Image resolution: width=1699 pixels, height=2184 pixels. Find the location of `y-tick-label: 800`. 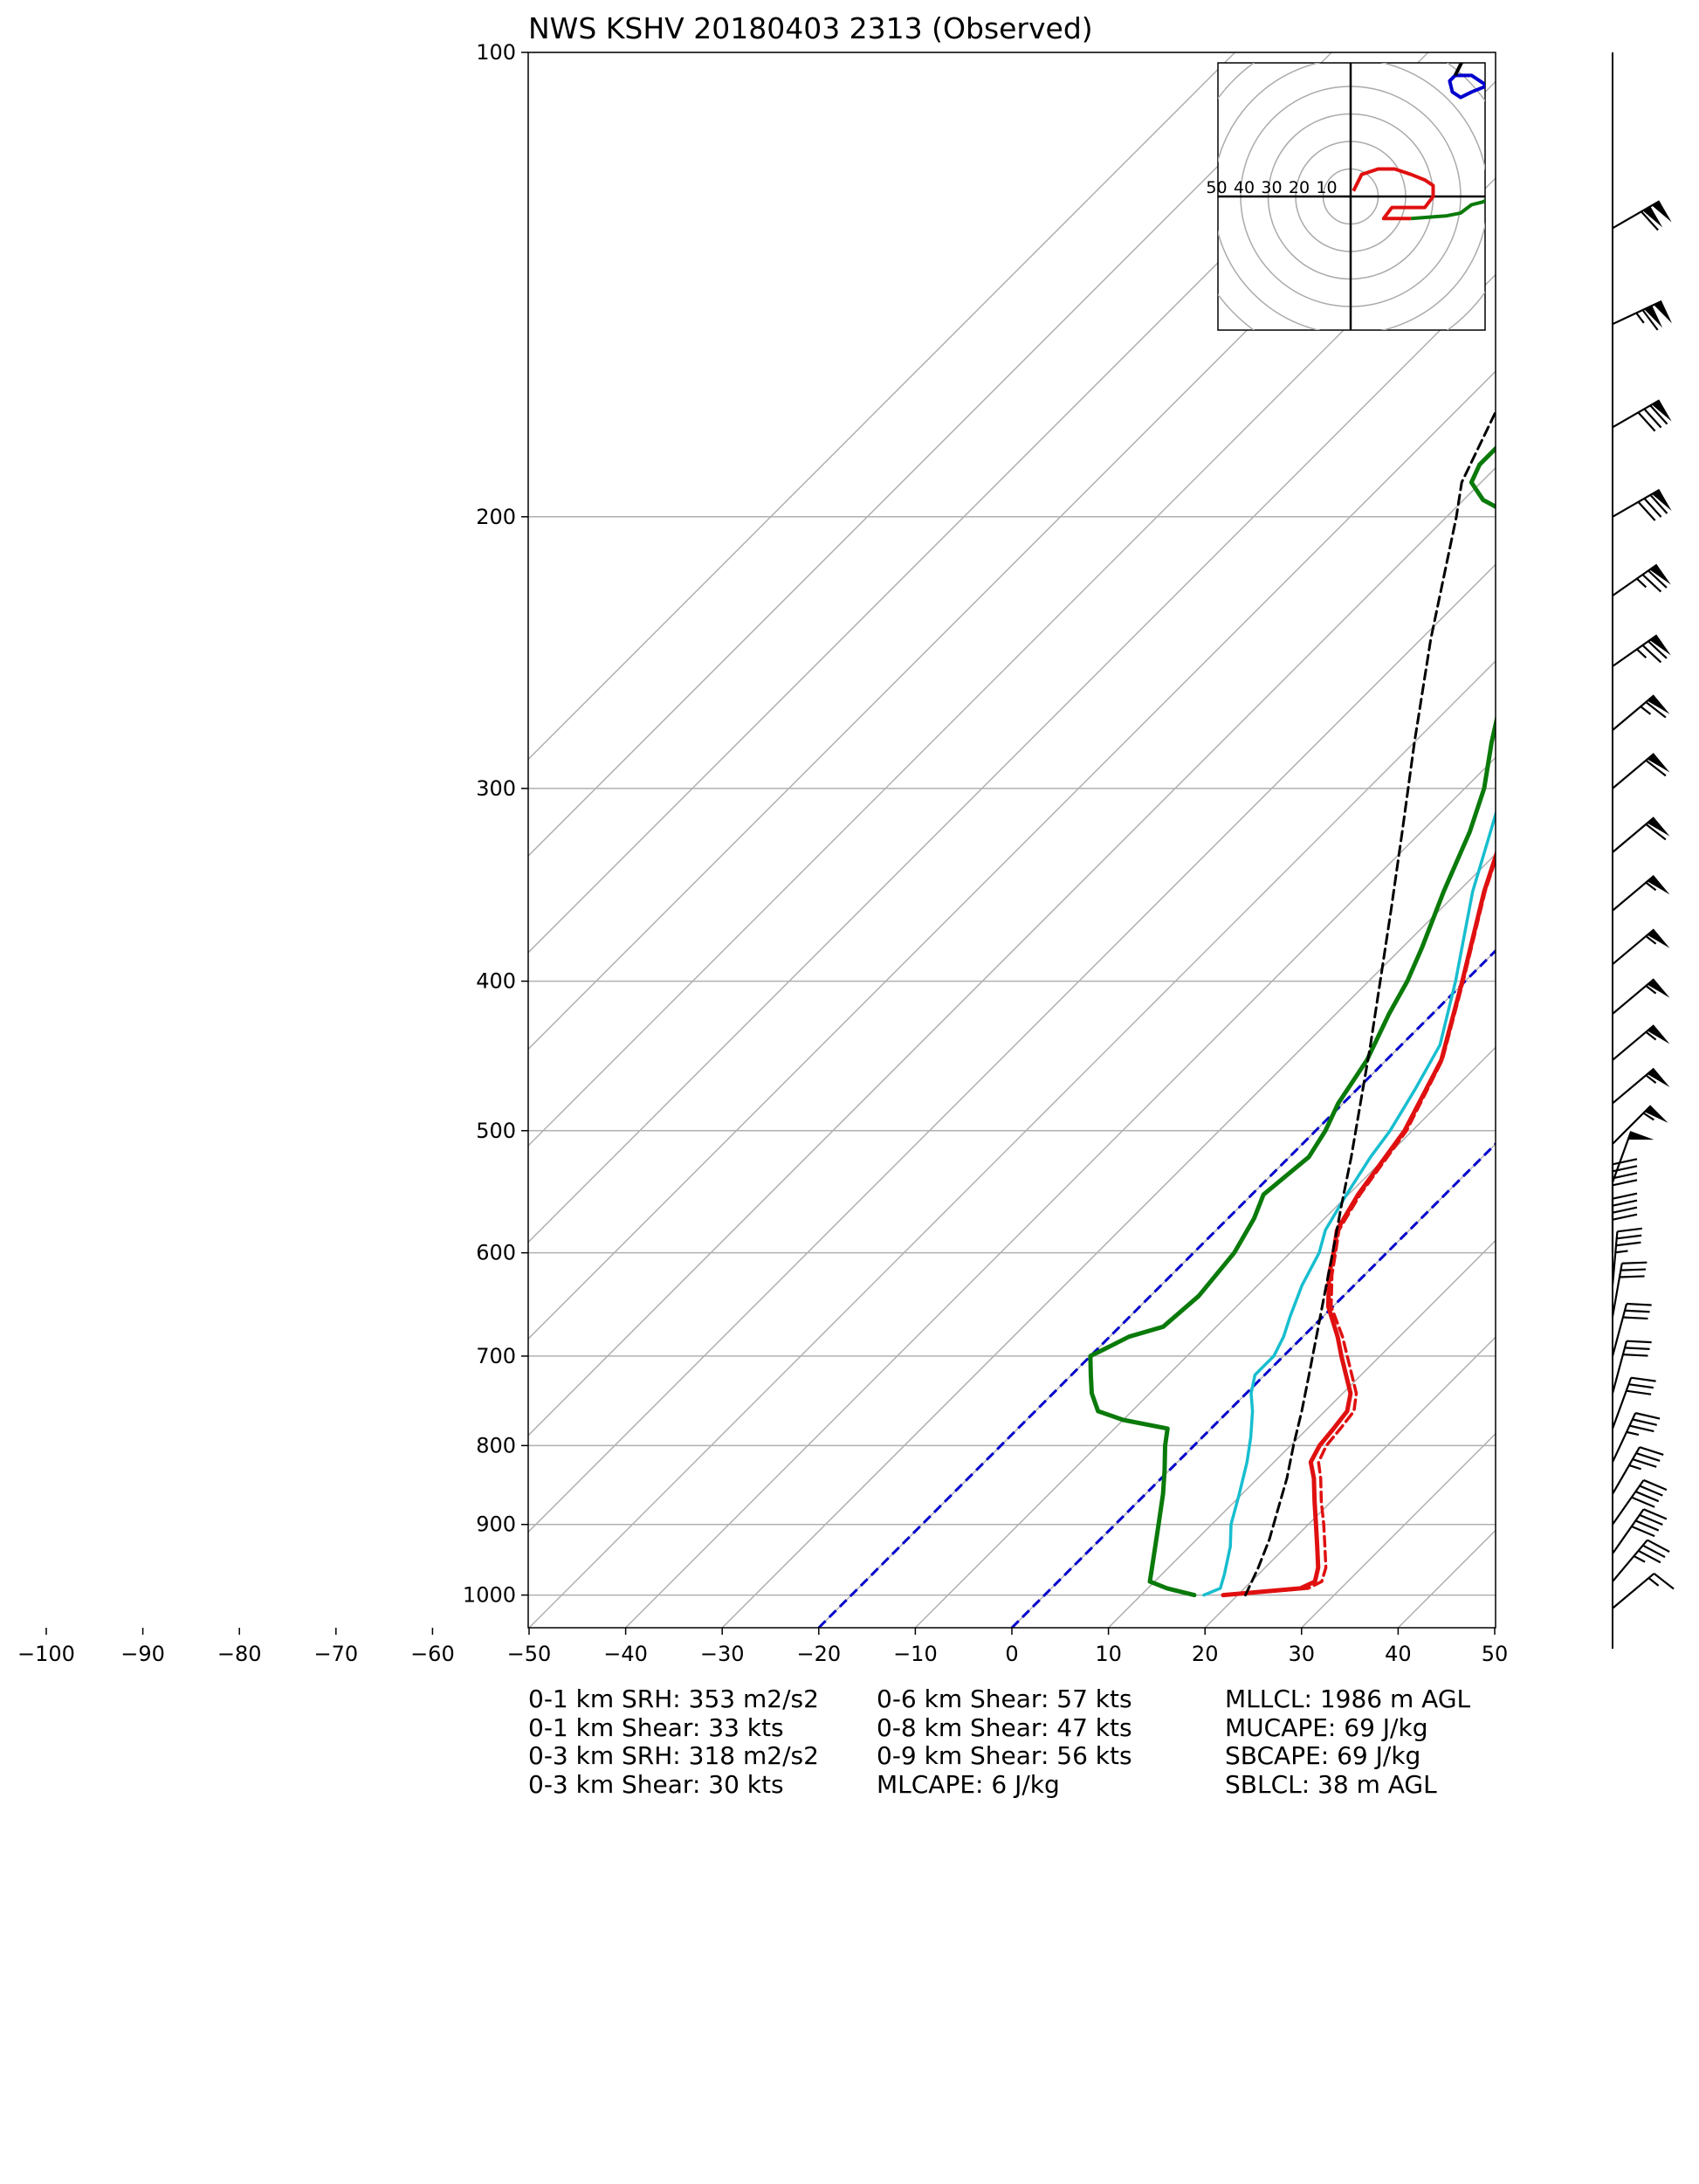

y-tick-label: 800 is located at coordinates (496, 1445).